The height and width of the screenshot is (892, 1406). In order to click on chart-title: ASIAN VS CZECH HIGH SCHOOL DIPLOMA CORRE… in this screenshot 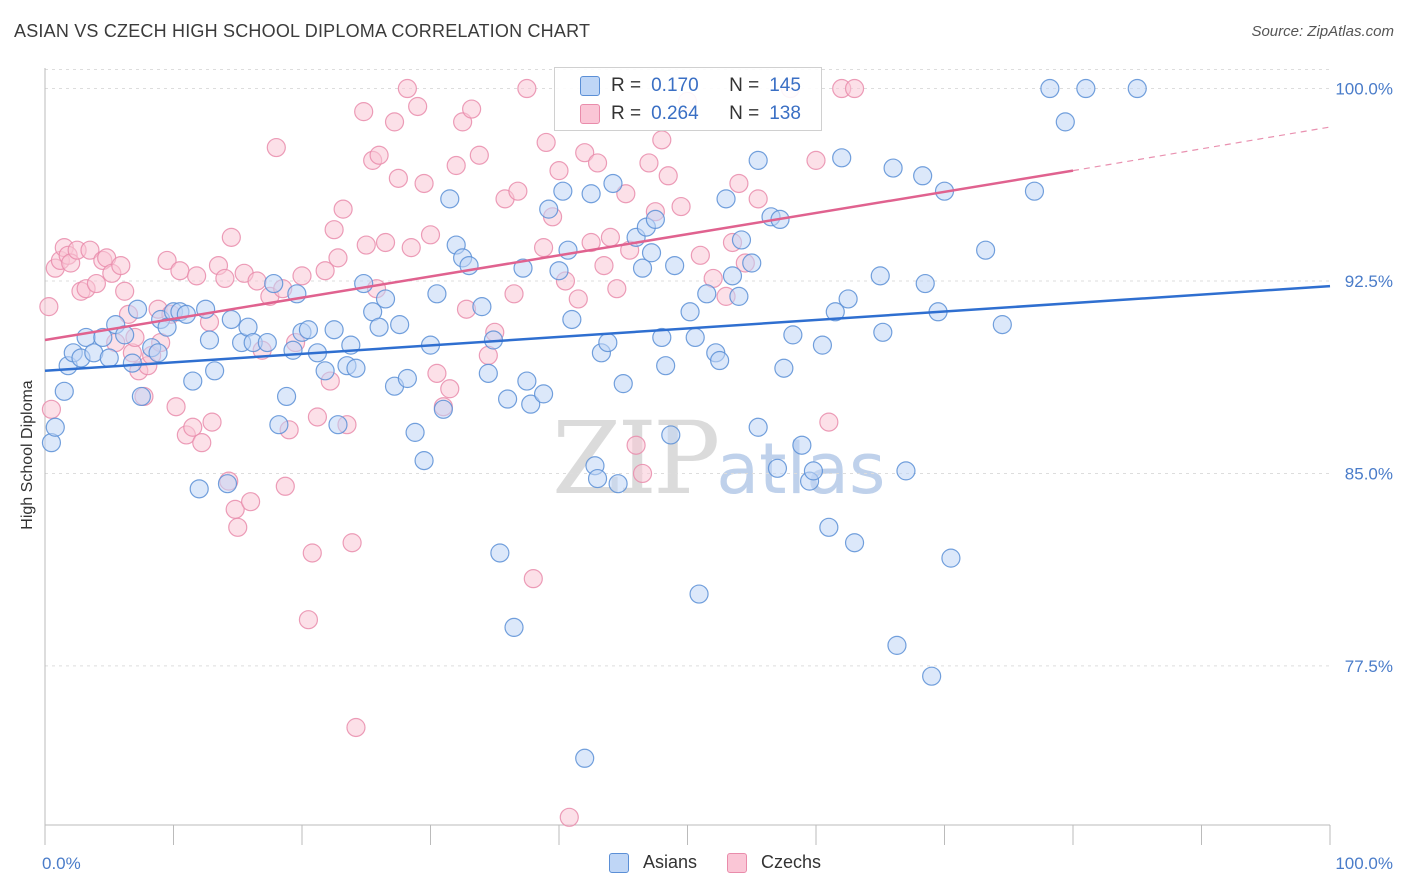, I will do `click(302, 31)`.